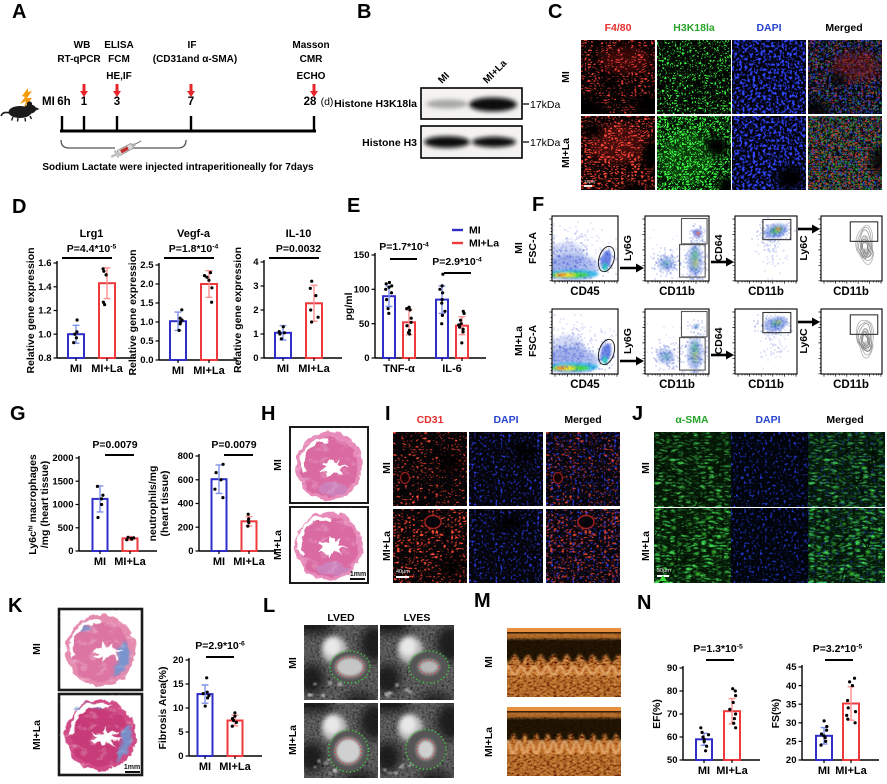 The image size is (887, 784). What do you see at coordinates (452, 369) in the screenshot?
I see `svg-text: IL-6` at bounding box center [452, 369].